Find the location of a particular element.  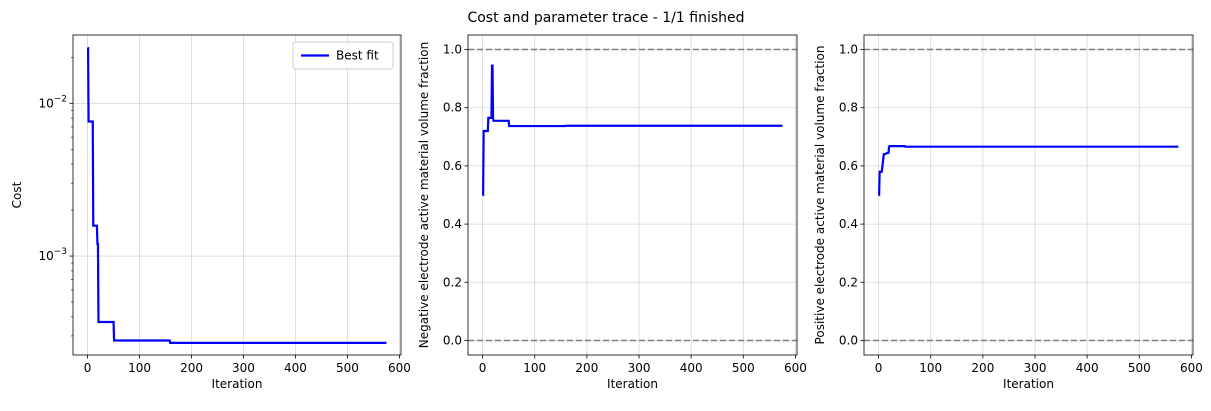

legend-box is located at coordinates (343, 55).